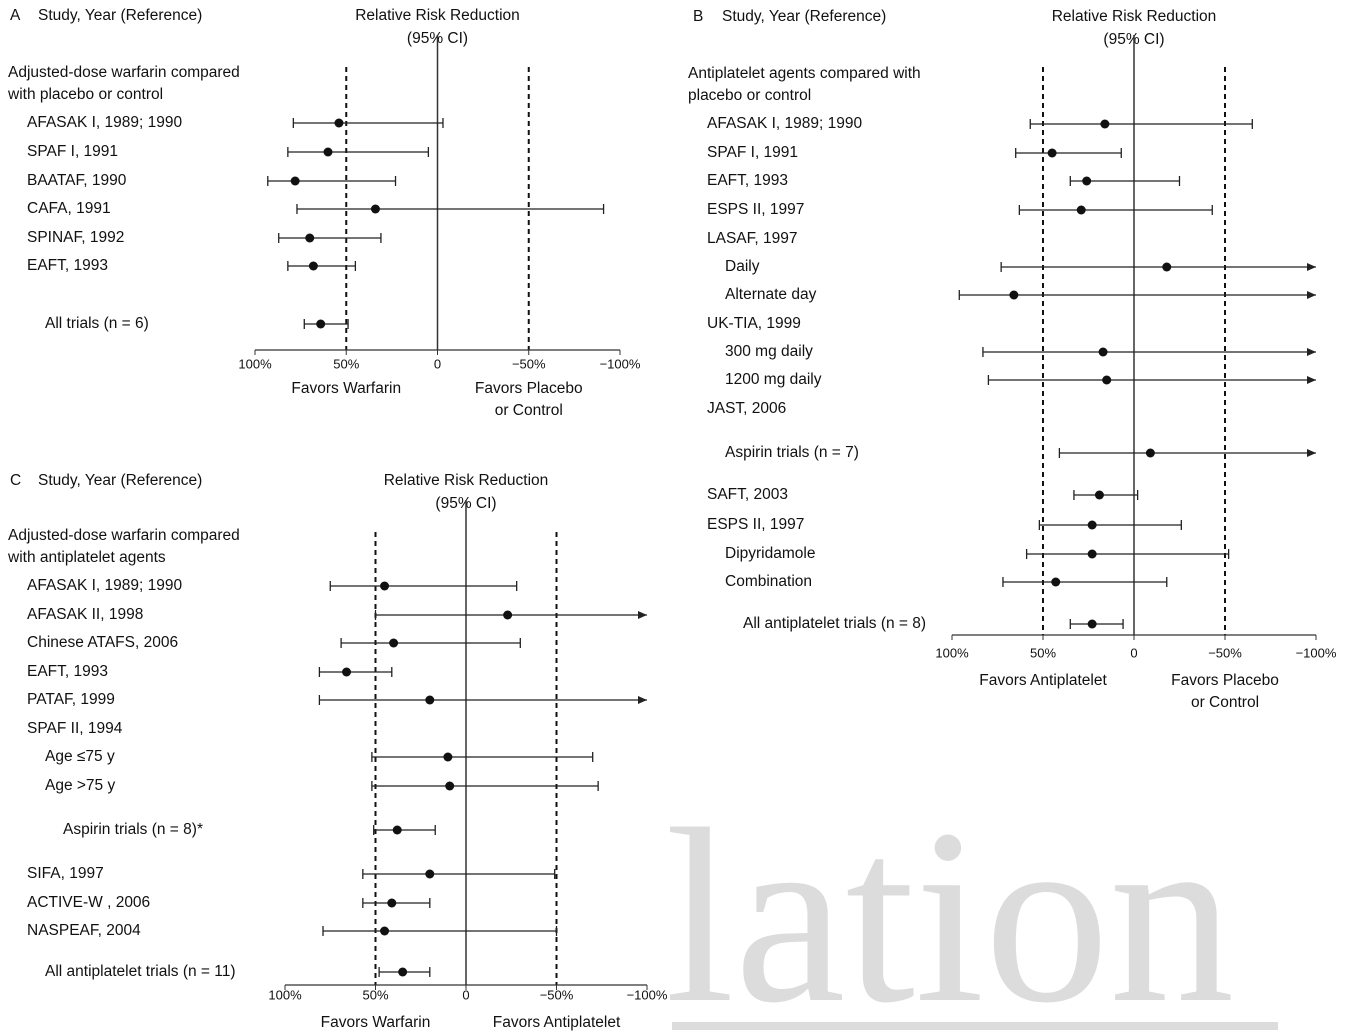 The height and width of the screenshot is (1033, 1349). What do you see at coordinates (749, 95) in the screenshot?
I see `group-heading: placebo or control` at bounding box center [749, 95].